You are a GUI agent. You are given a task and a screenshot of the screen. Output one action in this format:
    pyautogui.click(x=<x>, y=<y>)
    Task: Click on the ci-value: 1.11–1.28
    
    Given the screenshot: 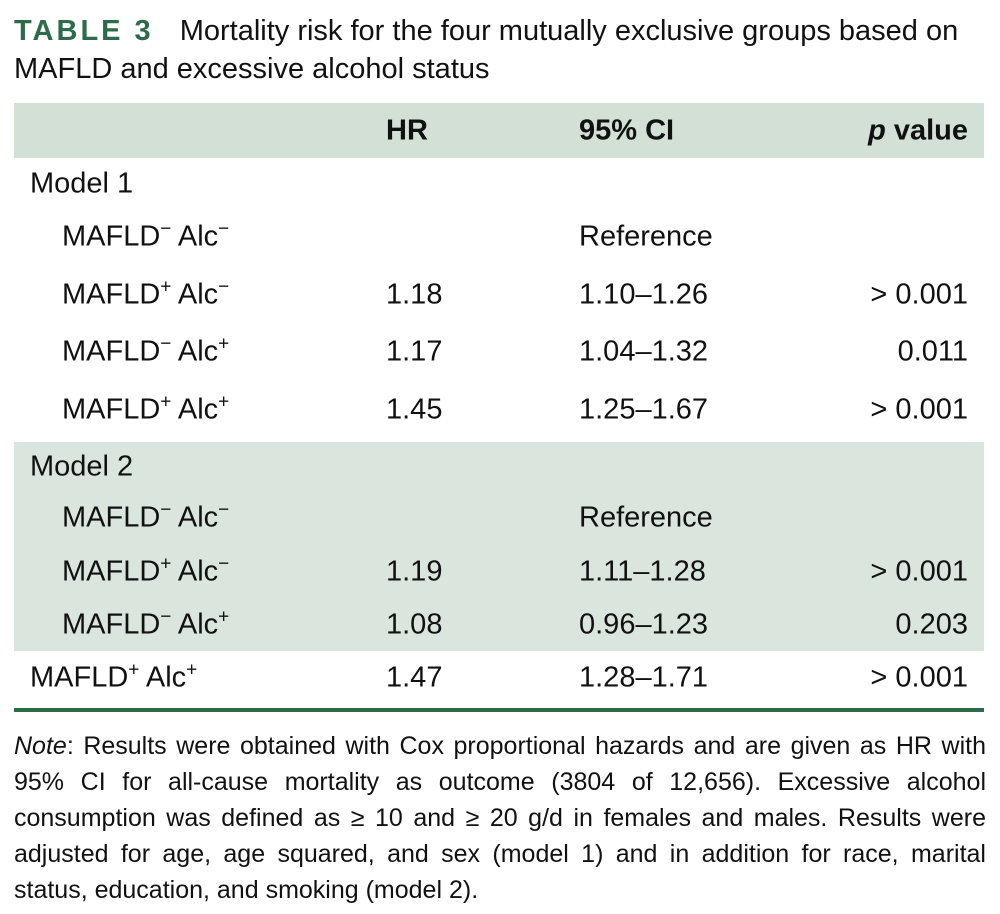 What is the action you would take?
    pyautogui.click(x=642, y=571)
    